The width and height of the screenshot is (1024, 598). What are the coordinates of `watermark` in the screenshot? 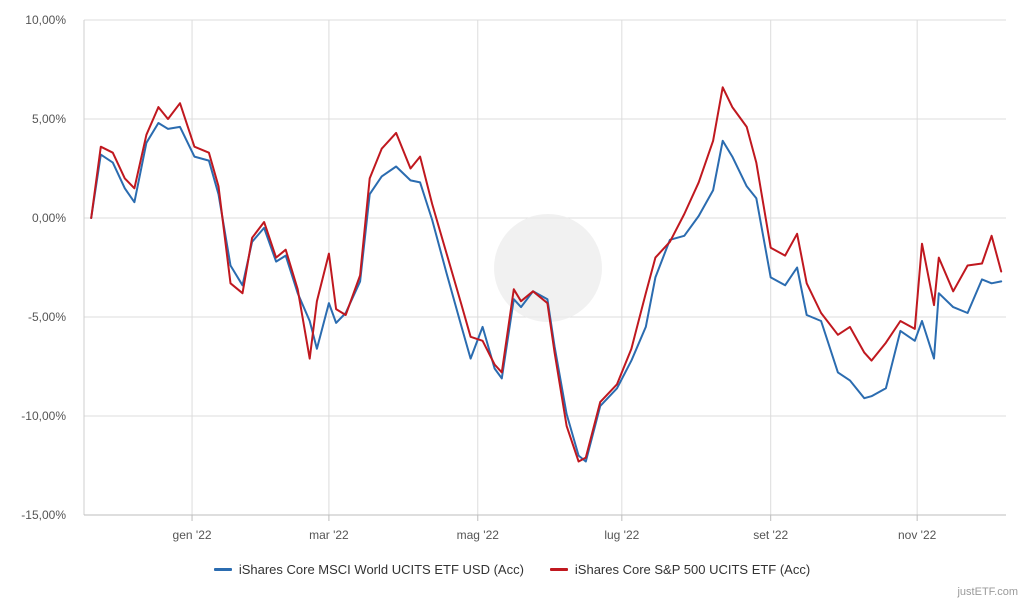 It's located at (548, 268).